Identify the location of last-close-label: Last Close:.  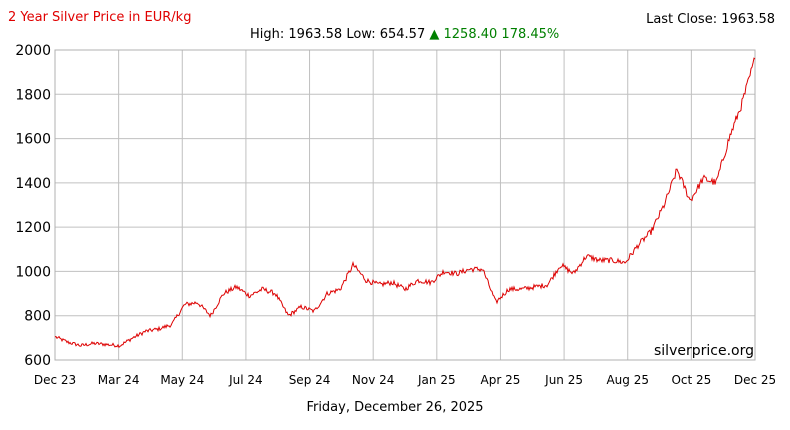
(682, 19).